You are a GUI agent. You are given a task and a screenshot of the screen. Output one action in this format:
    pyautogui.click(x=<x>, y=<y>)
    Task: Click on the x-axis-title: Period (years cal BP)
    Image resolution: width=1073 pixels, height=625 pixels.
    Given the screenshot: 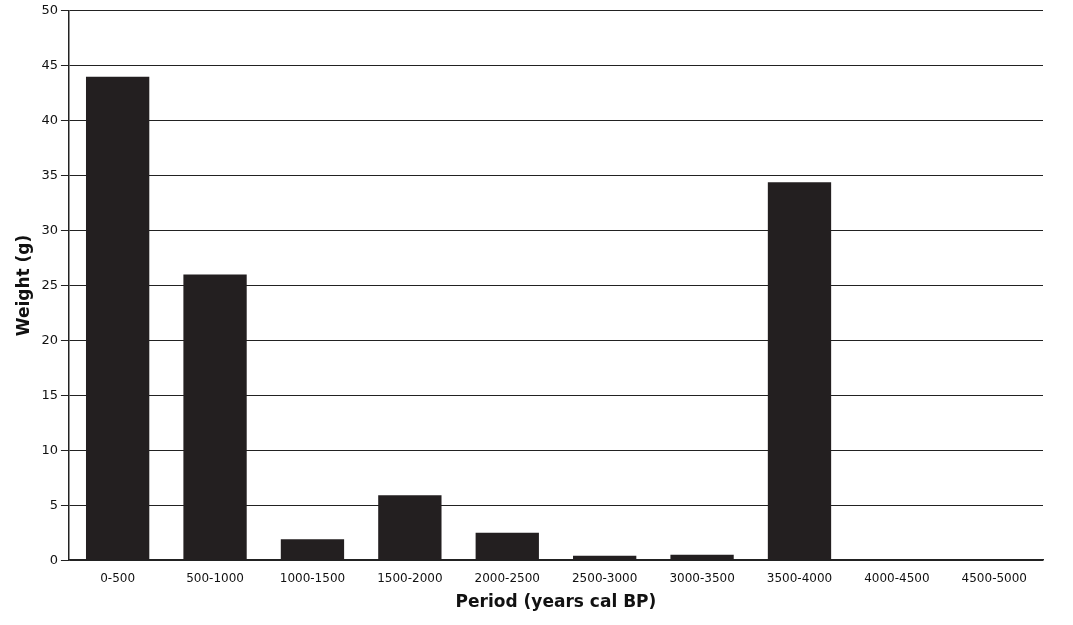 What is the action you would take?
    pyautogui.click(x=556, y=601)
    